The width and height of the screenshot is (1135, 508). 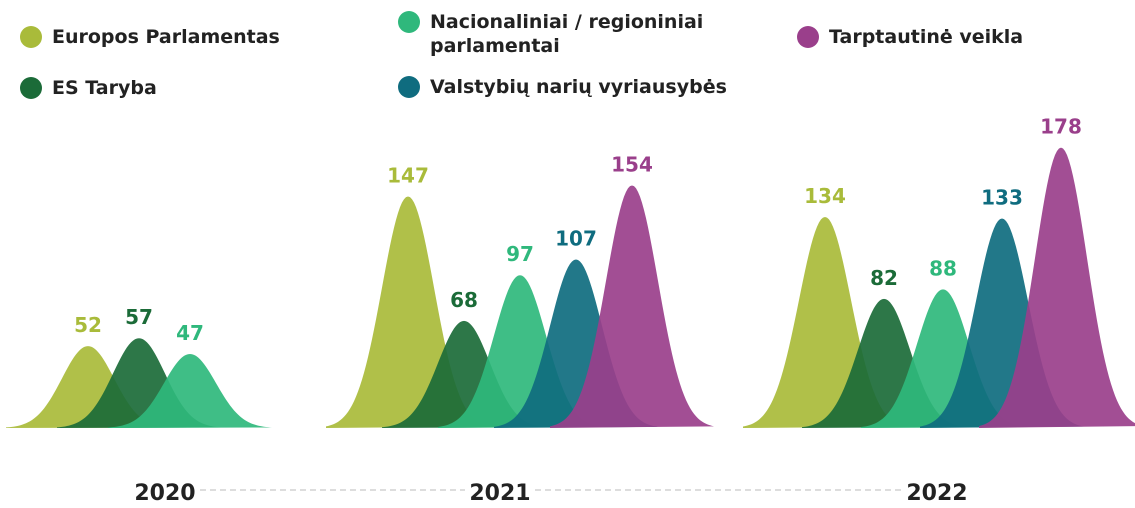 What do you see at coordinates (164, 493) in the screenshot?
I see `x-tick-label: 2020` at bounding box center [164, 493].